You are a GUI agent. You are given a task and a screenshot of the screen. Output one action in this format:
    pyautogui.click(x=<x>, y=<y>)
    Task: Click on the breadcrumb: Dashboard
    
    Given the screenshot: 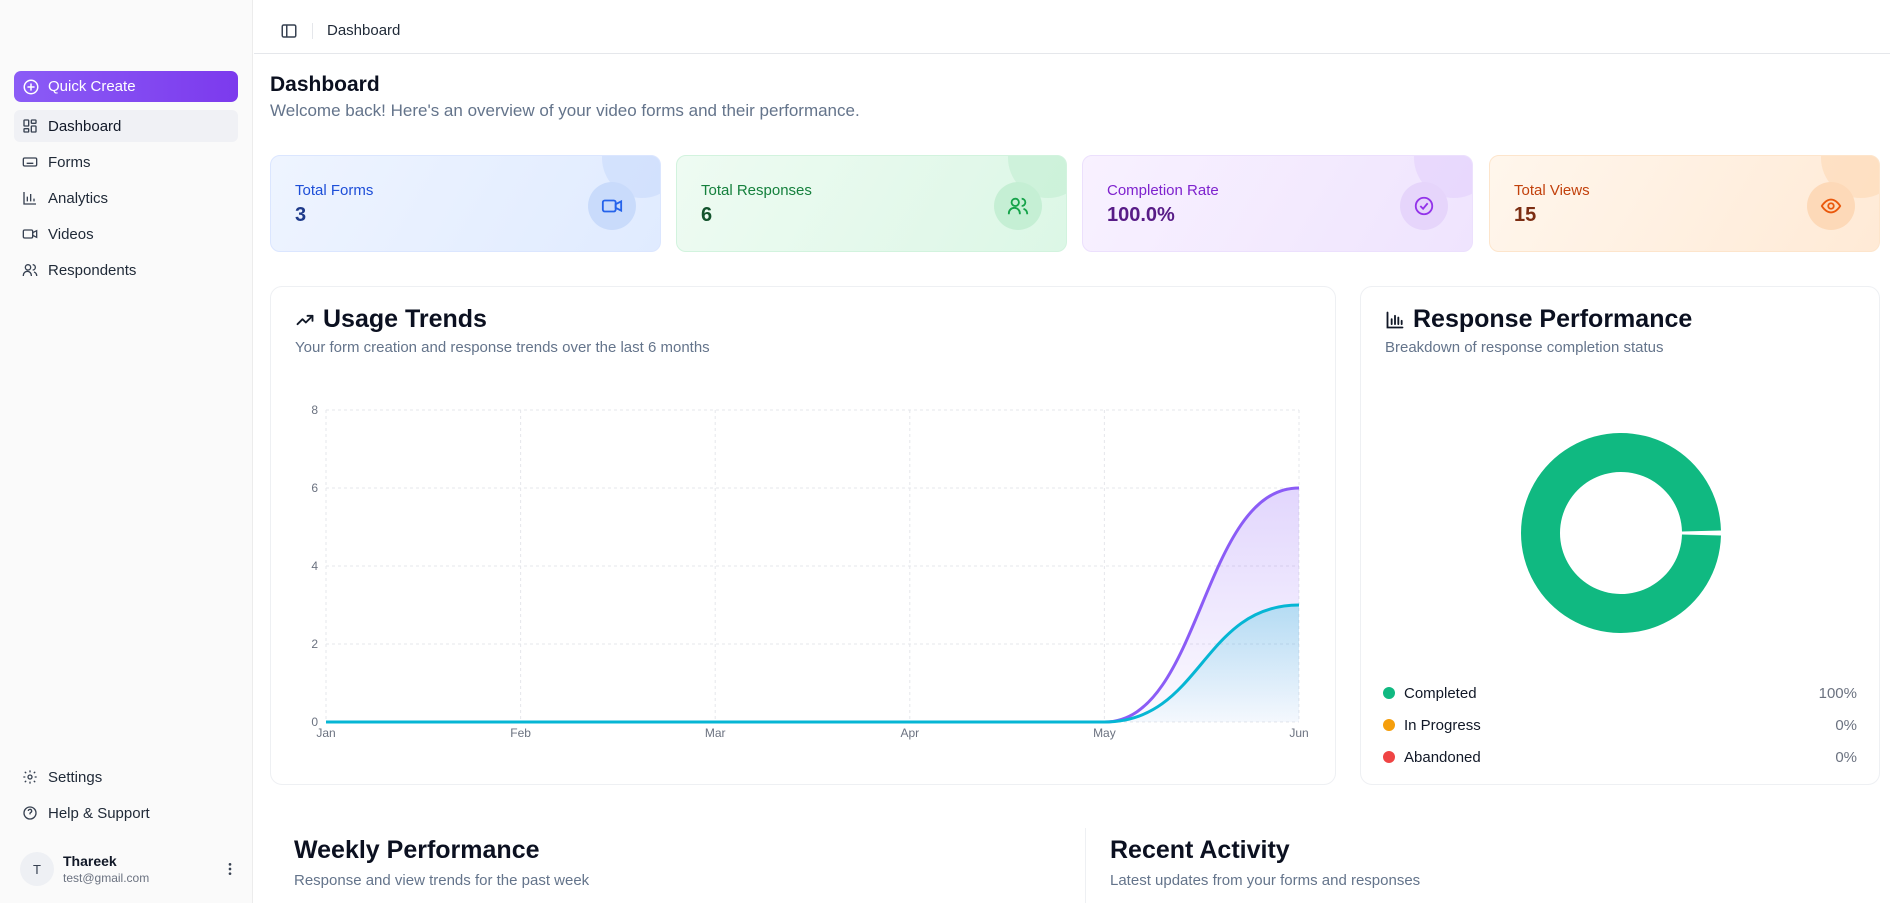 What is the action you would take?
    pyautogui.click(x=364, y=30)
    